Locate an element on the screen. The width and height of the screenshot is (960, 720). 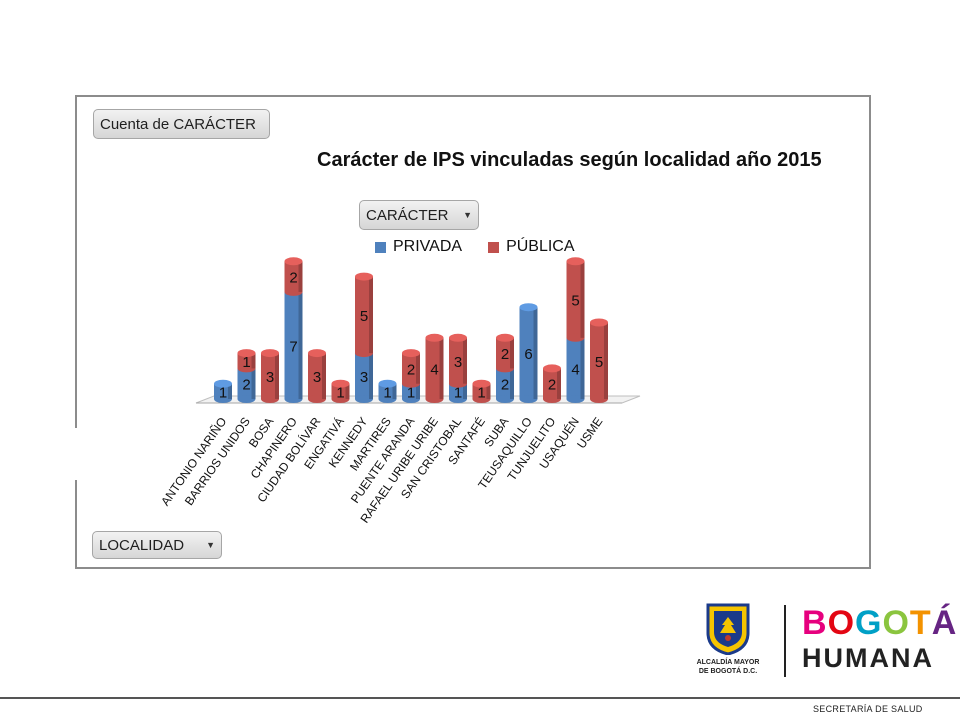
data-label: 7 is located at coordinates (293, 346).